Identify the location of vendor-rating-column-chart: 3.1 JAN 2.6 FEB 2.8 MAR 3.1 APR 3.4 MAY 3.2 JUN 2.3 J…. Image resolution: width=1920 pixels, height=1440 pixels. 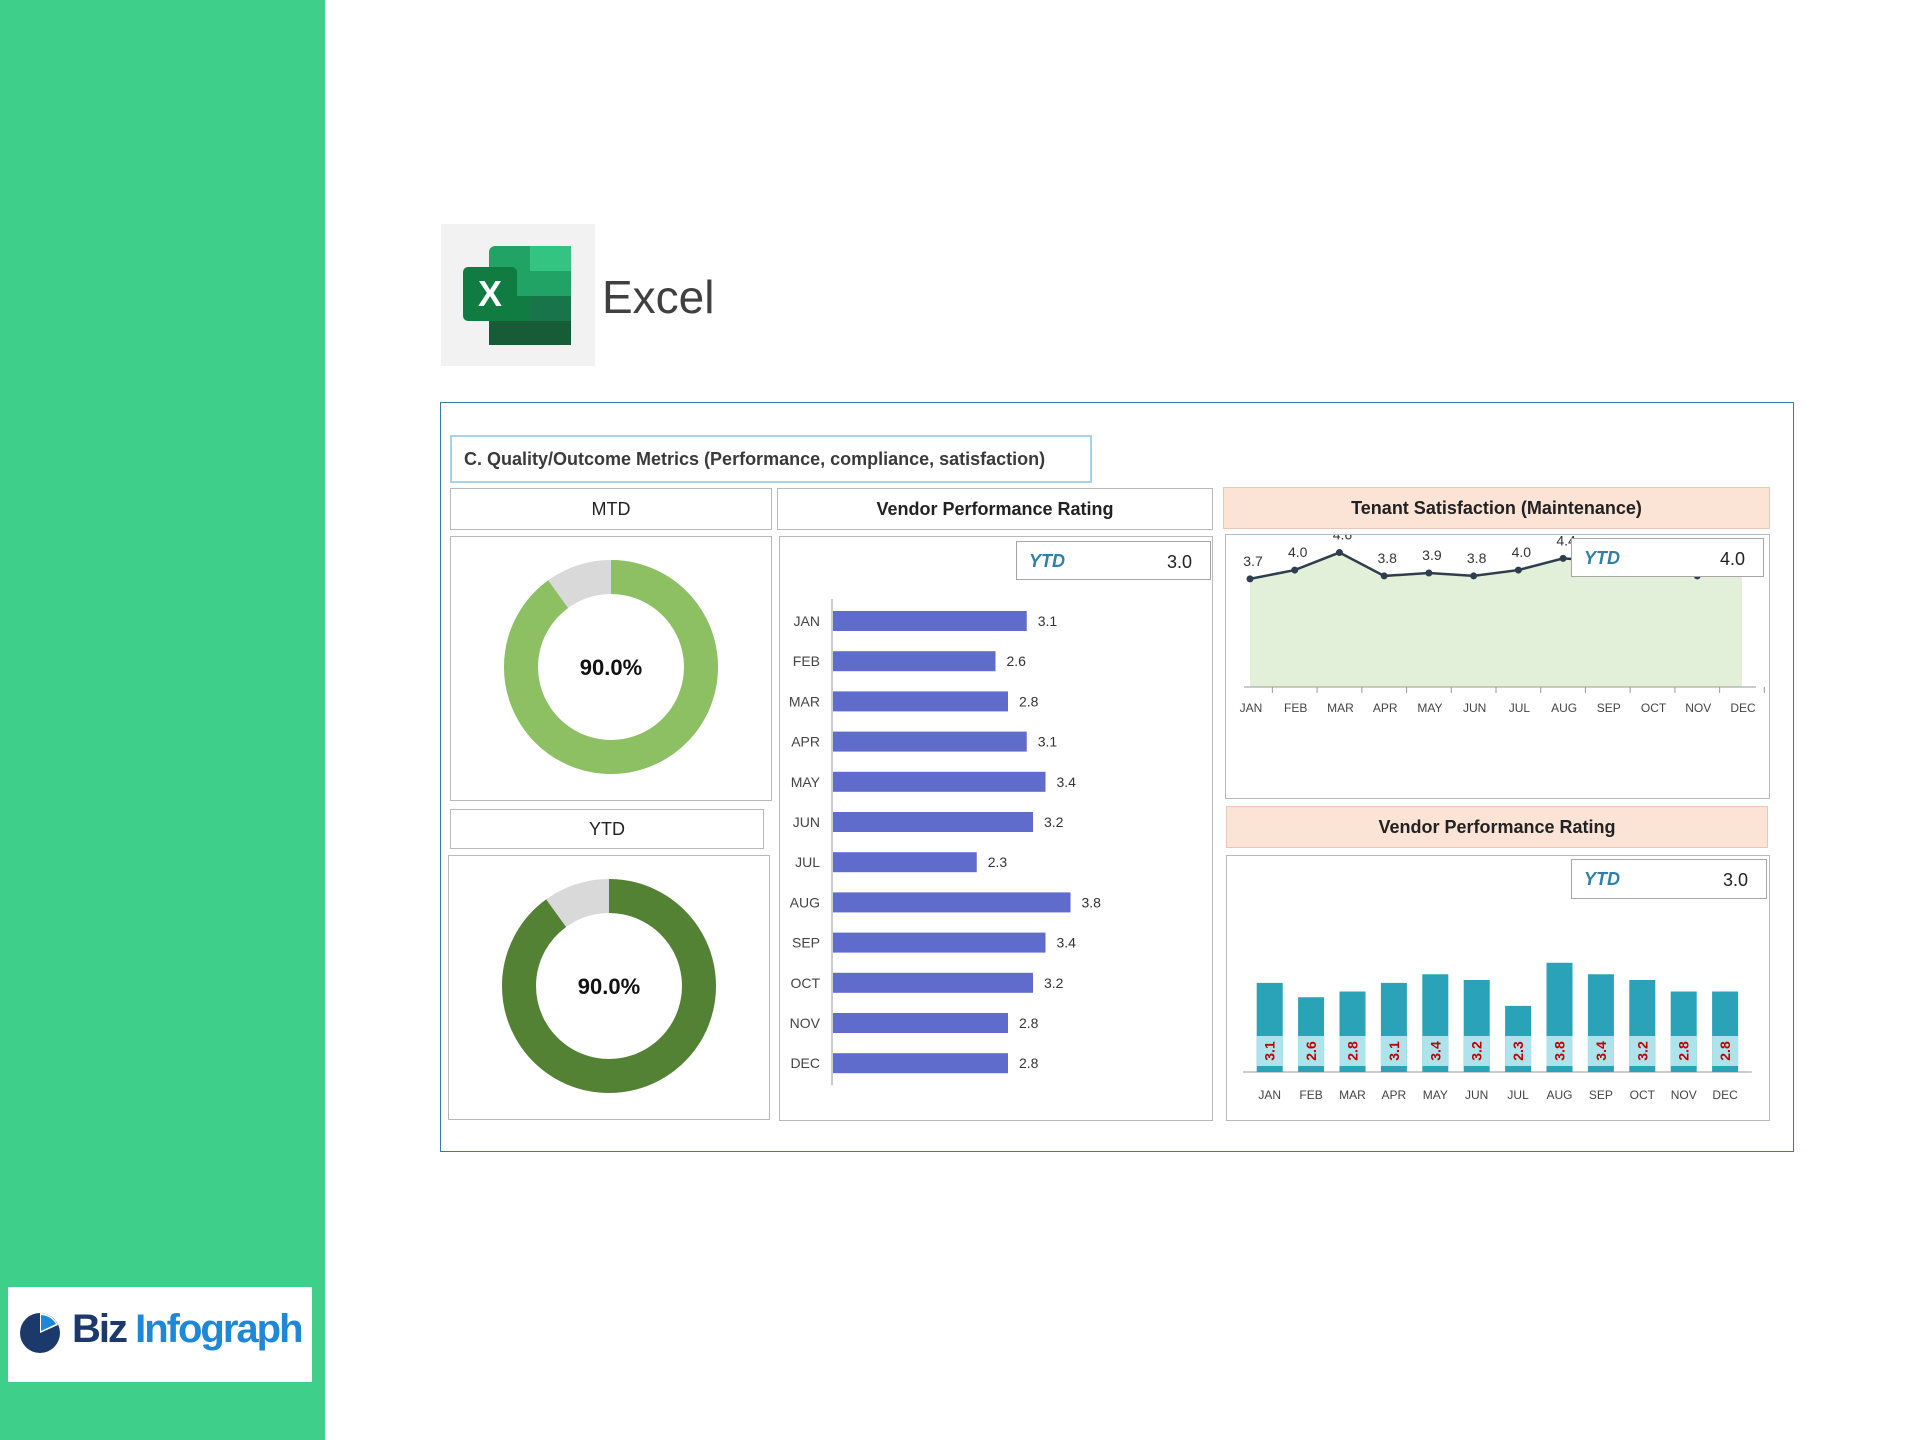
(1497, 1032).